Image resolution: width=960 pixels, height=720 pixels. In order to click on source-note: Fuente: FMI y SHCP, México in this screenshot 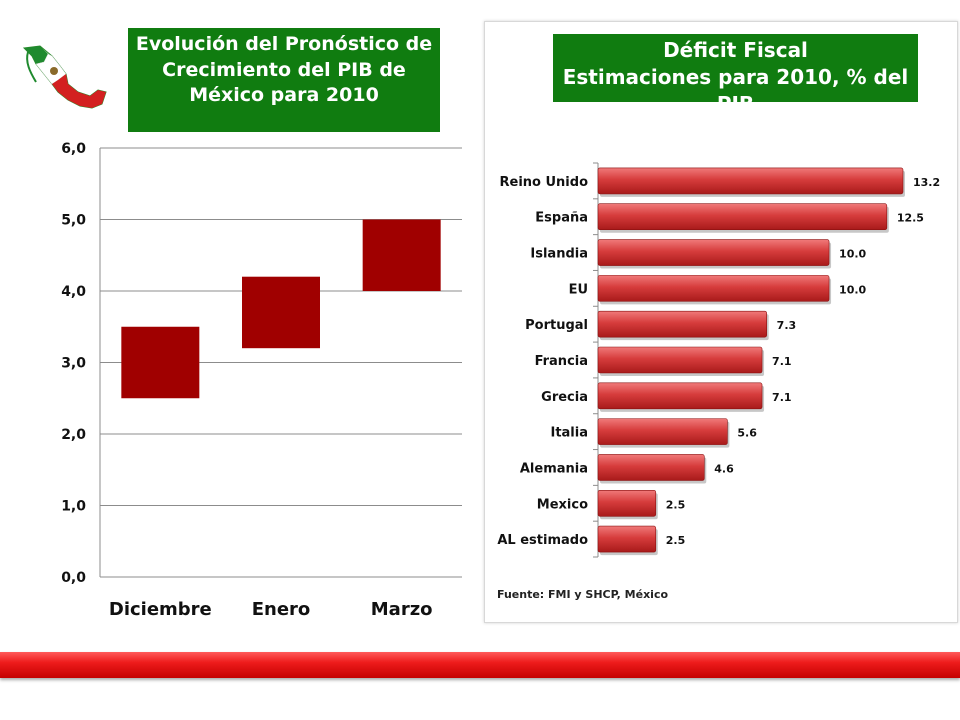, I will do `click(583, 594)`.